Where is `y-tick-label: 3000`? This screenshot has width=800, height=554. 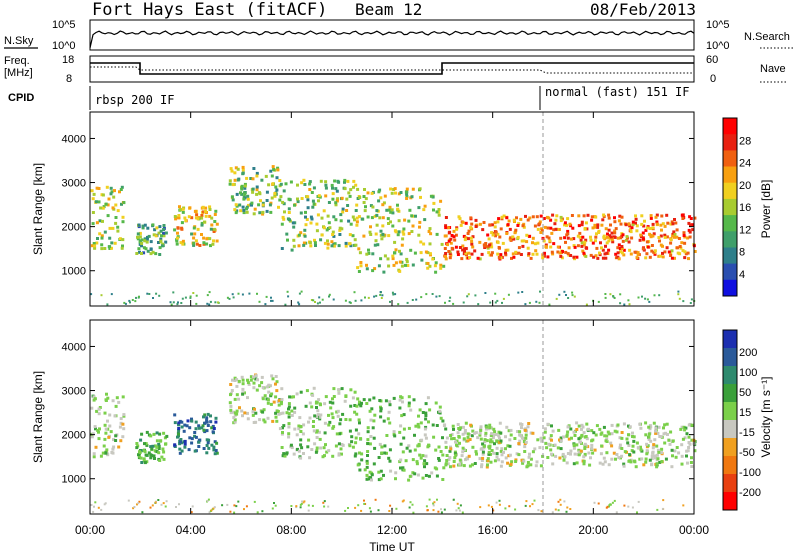
y-tick-label: 3000 is located at coordinates (74, 184).